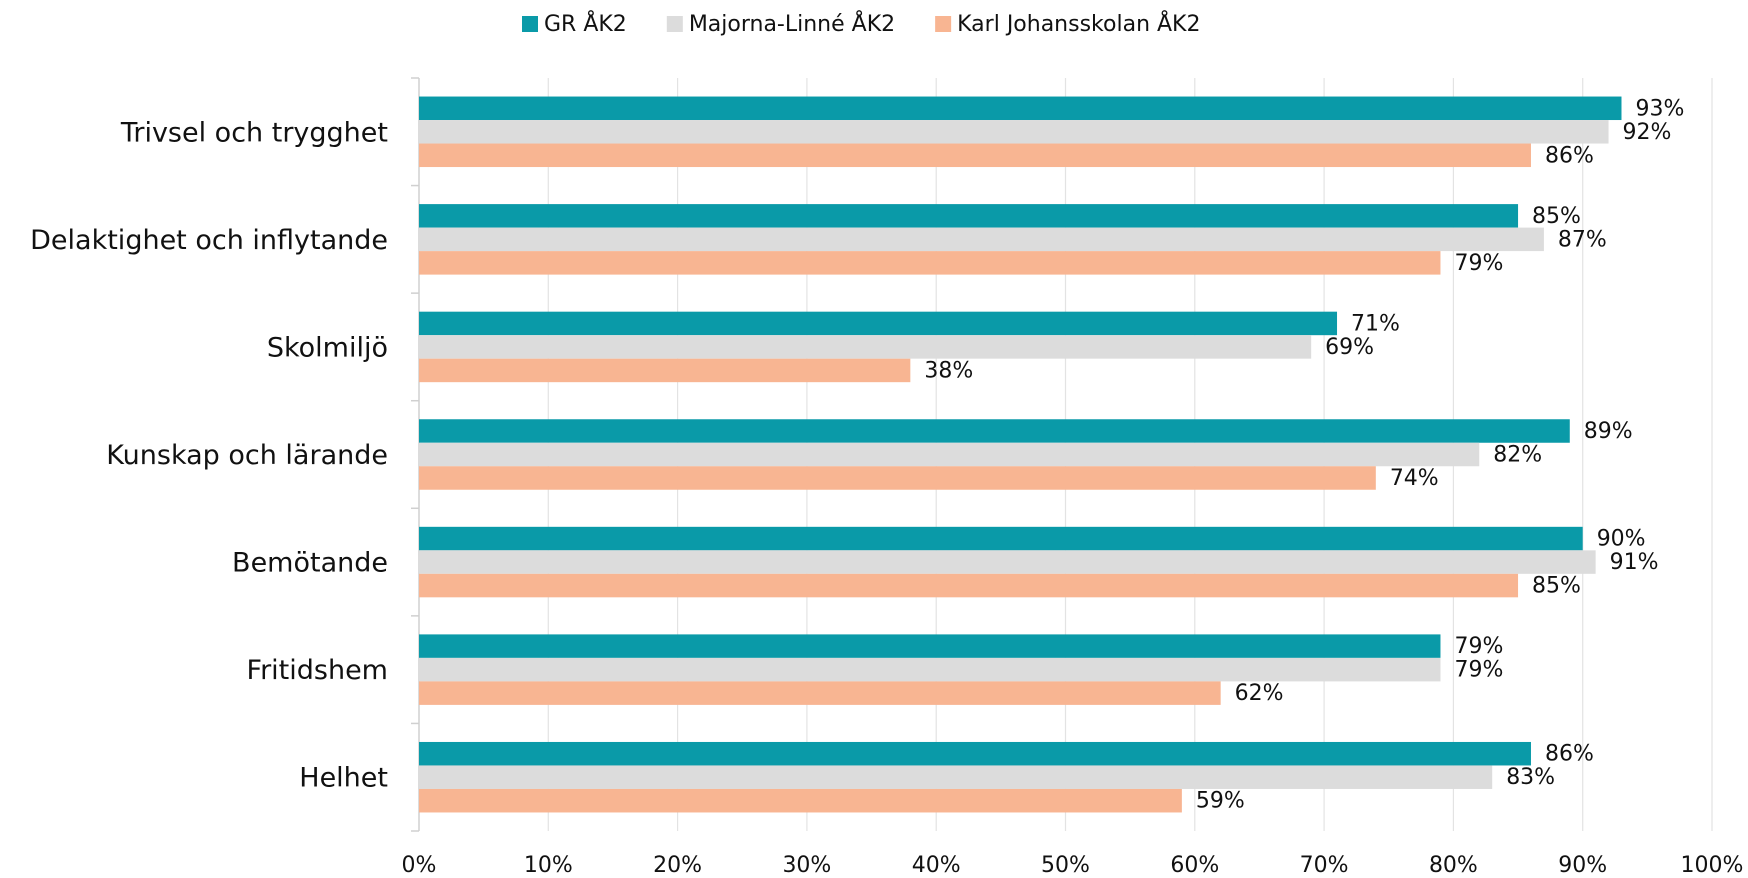  I want to click on data-label: 74%, so click(1414, 478).